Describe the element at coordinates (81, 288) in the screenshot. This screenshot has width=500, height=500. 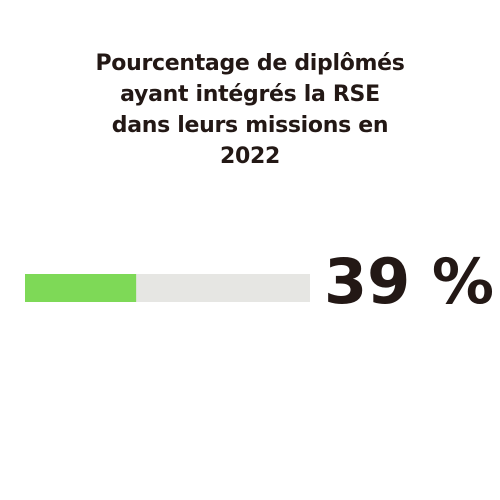
I see `progress-fill` at that location.